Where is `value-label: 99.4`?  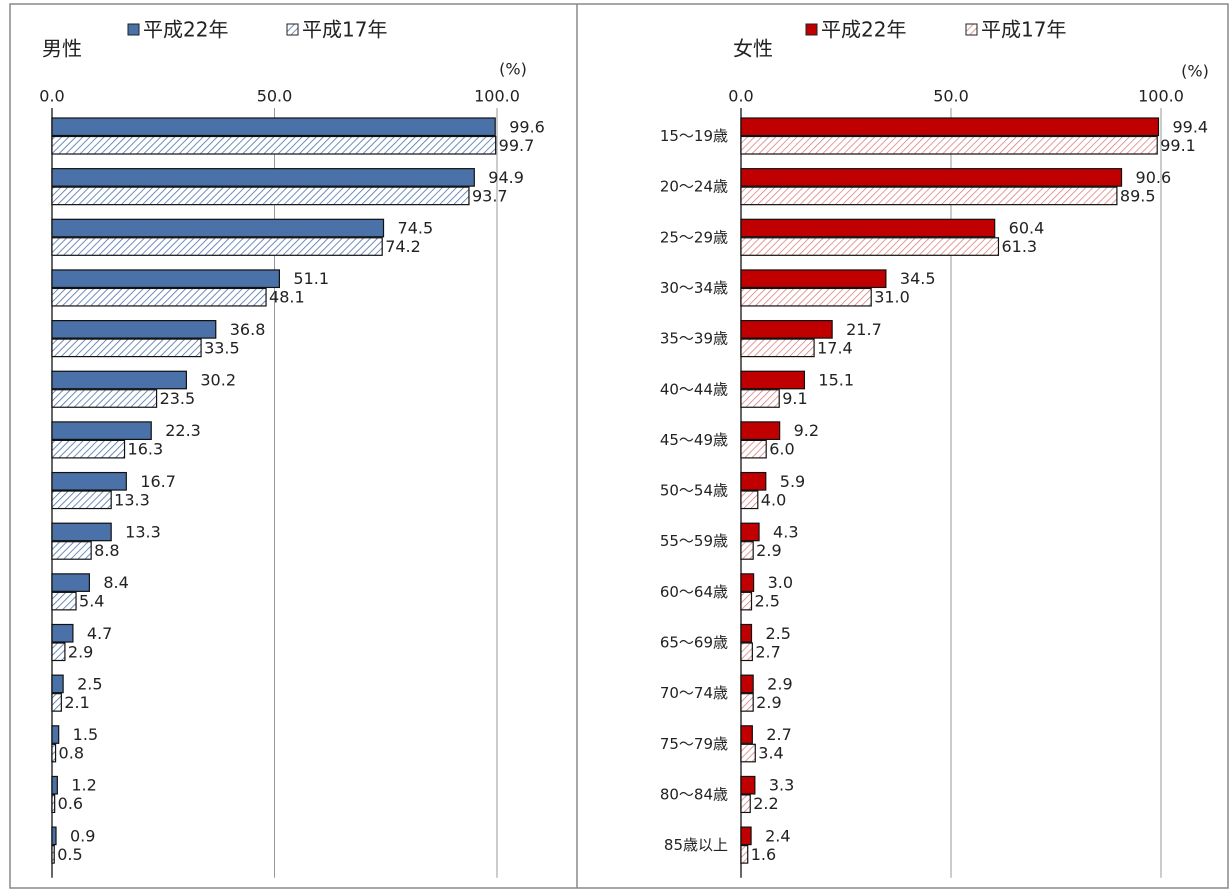
value-label: 99.4 is located at coordinates (1190, 126).